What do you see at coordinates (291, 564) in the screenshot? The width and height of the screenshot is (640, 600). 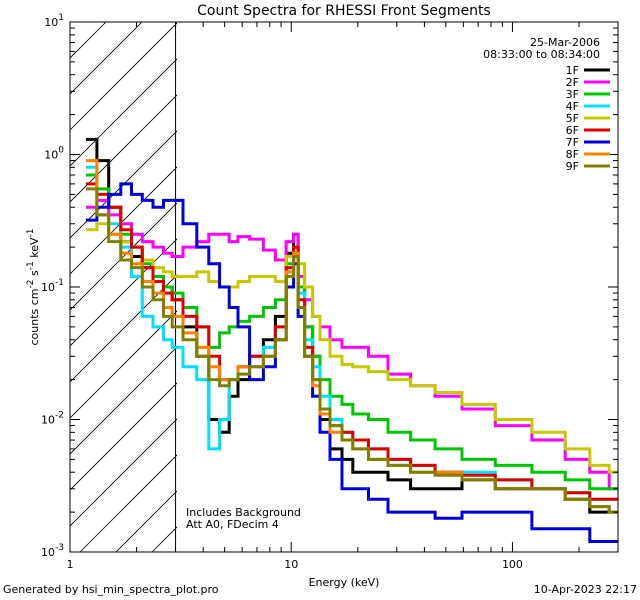 I see `x-tick-label: 10` at bounding box center [291, 564].